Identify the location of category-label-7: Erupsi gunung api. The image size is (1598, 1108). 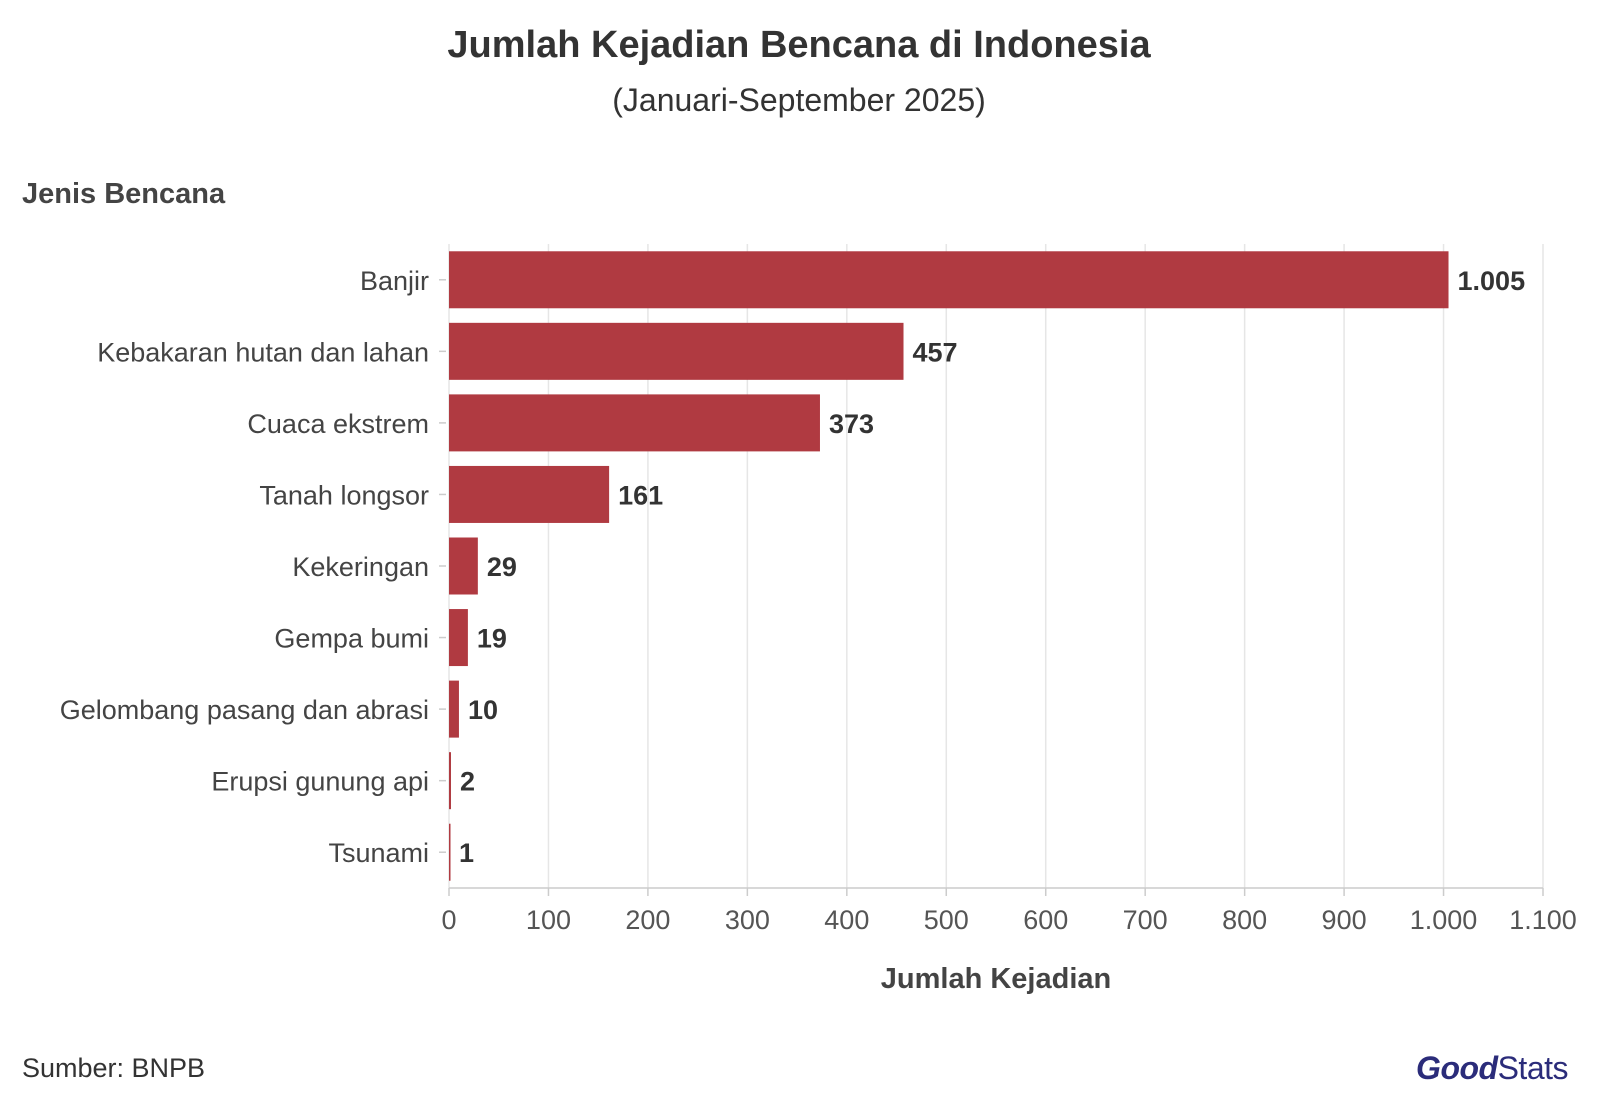
(320, 782).